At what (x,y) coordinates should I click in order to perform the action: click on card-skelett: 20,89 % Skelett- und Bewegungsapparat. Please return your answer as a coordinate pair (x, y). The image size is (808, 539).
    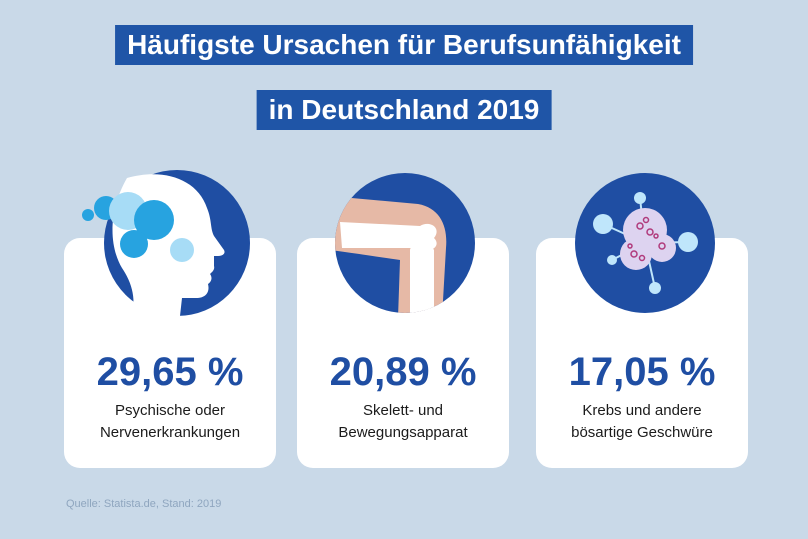
    Looking at the image, I should click on (403, 353).